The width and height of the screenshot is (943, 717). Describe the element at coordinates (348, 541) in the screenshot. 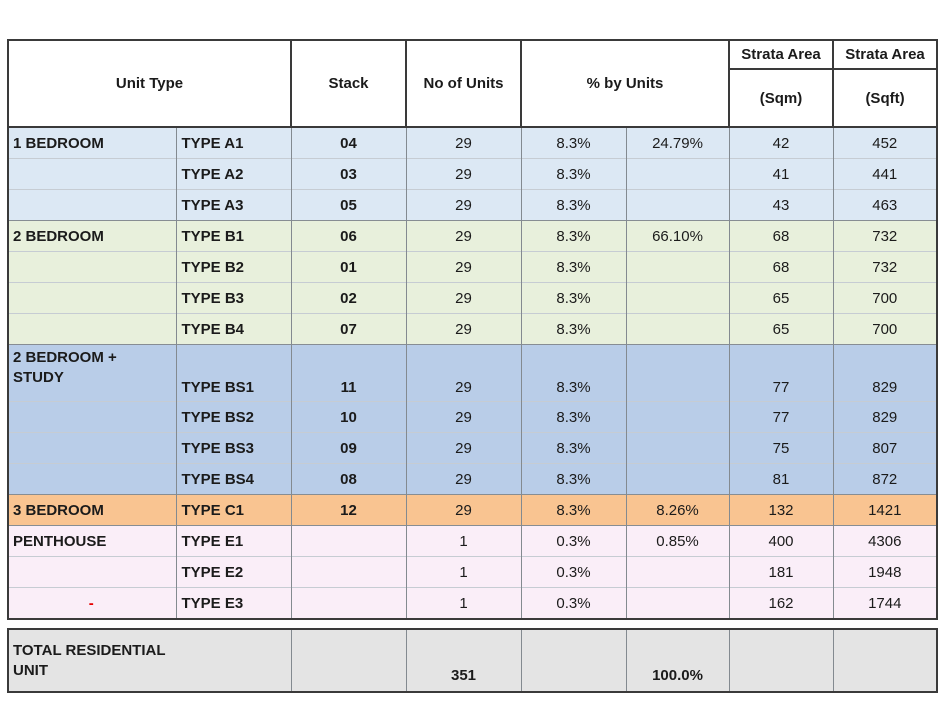

I see `cell-stack` at that location.